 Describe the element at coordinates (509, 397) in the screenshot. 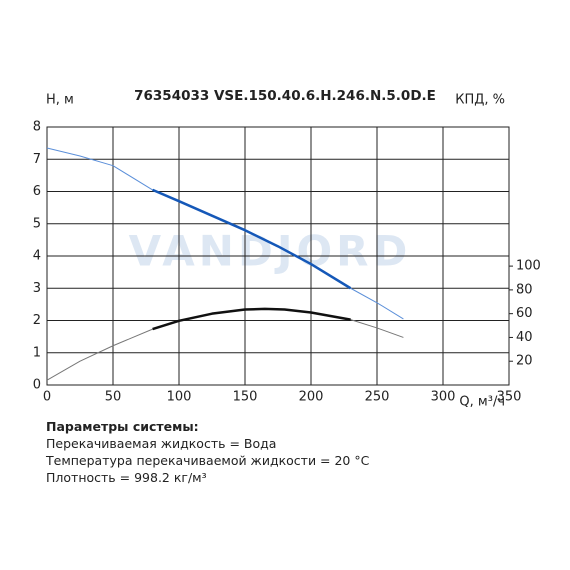

I see `x-tick-label: 350` at that location.